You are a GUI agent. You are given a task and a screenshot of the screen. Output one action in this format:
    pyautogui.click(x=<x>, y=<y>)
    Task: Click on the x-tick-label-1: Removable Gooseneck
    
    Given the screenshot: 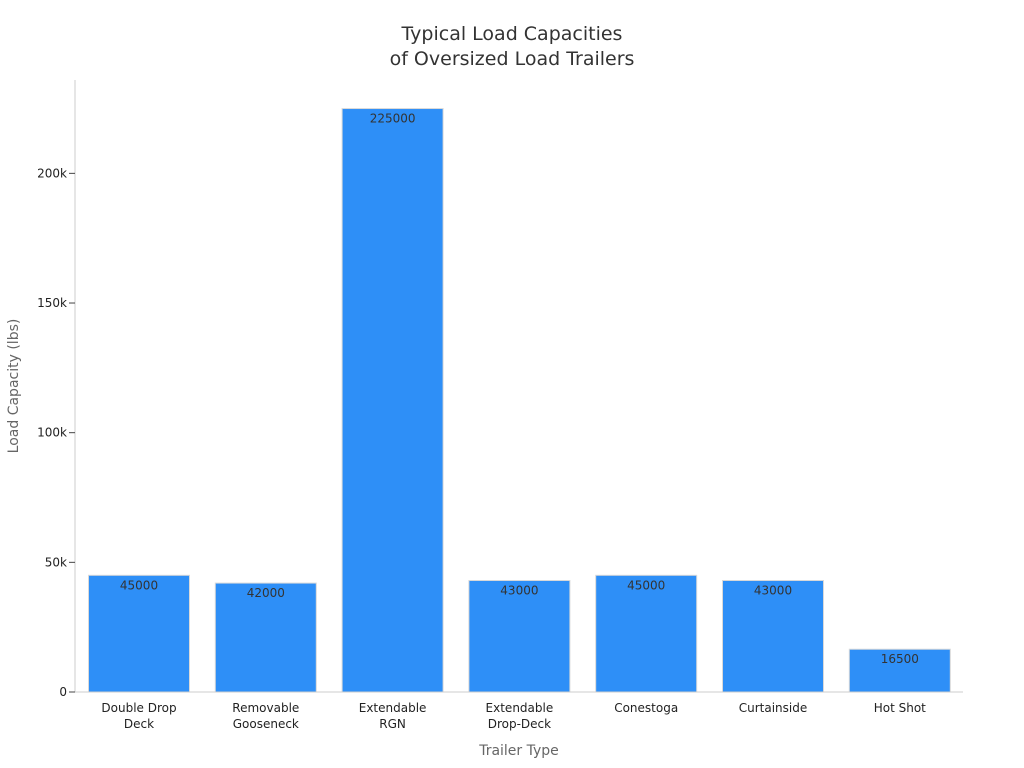 What is the action you would take?
    pyautogui.click(x=265, y=716)
    